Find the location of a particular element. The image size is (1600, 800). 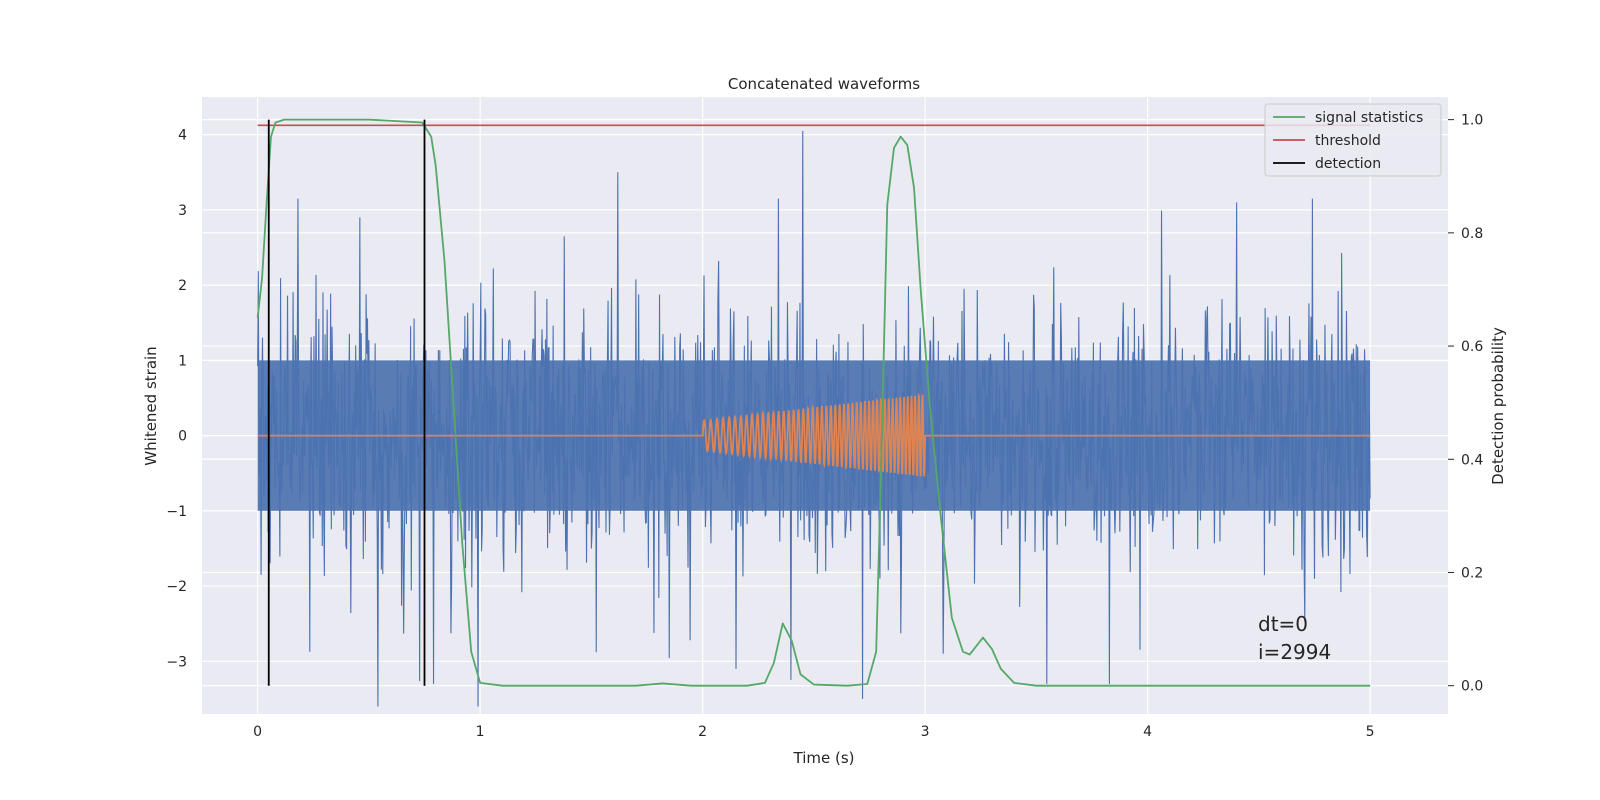

y-tick-label: 0 is located at coordinates (182, 437).